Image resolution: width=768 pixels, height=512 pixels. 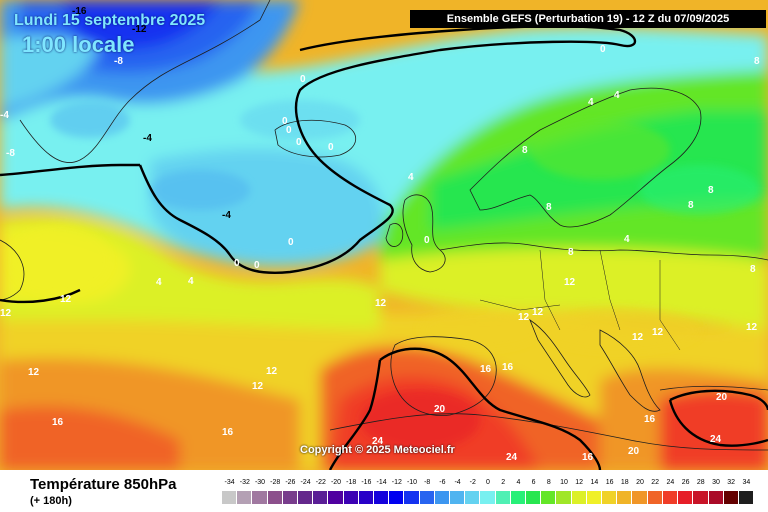 I want to click on legend-label: 6, so click(x=533, y=482).